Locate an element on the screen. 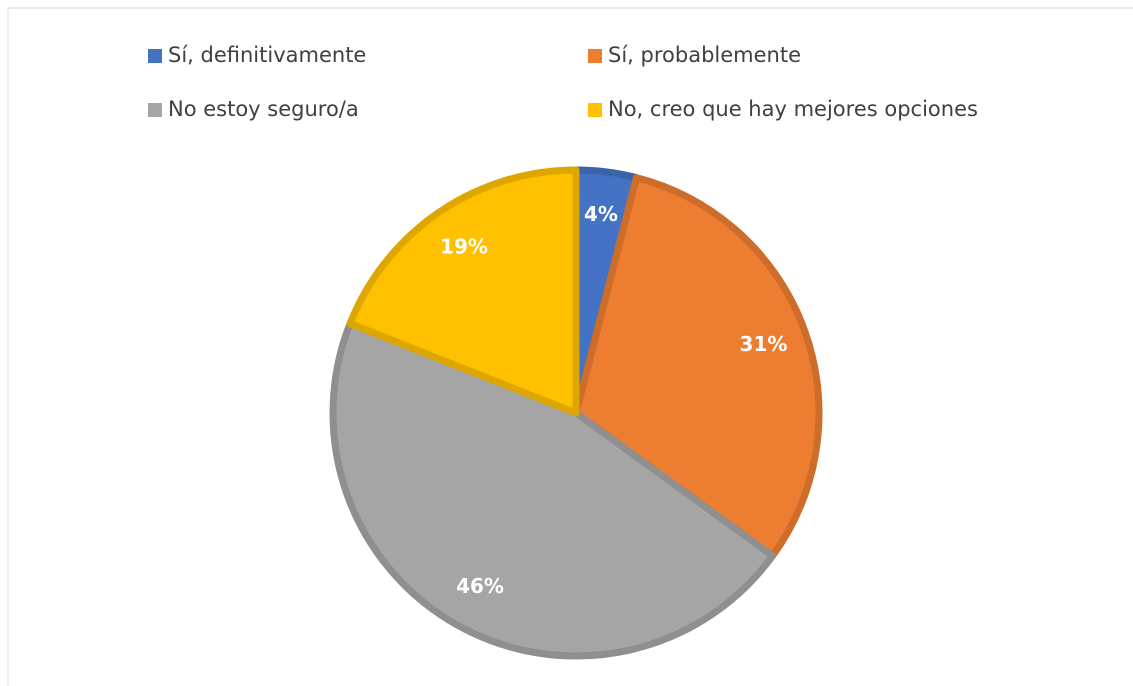 This screenshot has width=1133, height=686. legend-label: Sí, probablemente is located at coordinates (704, 55).